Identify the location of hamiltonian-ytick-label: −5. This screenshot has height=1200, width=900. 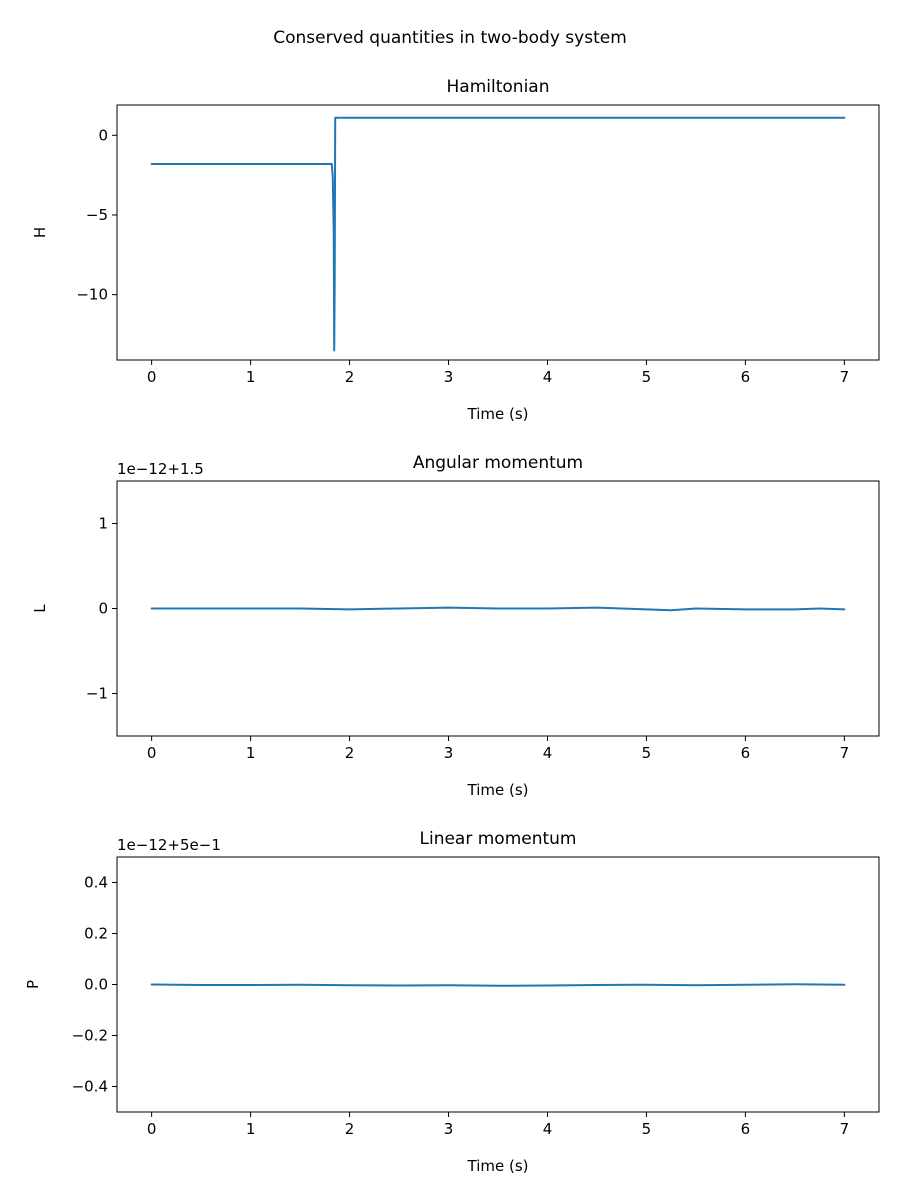
(97, 215).